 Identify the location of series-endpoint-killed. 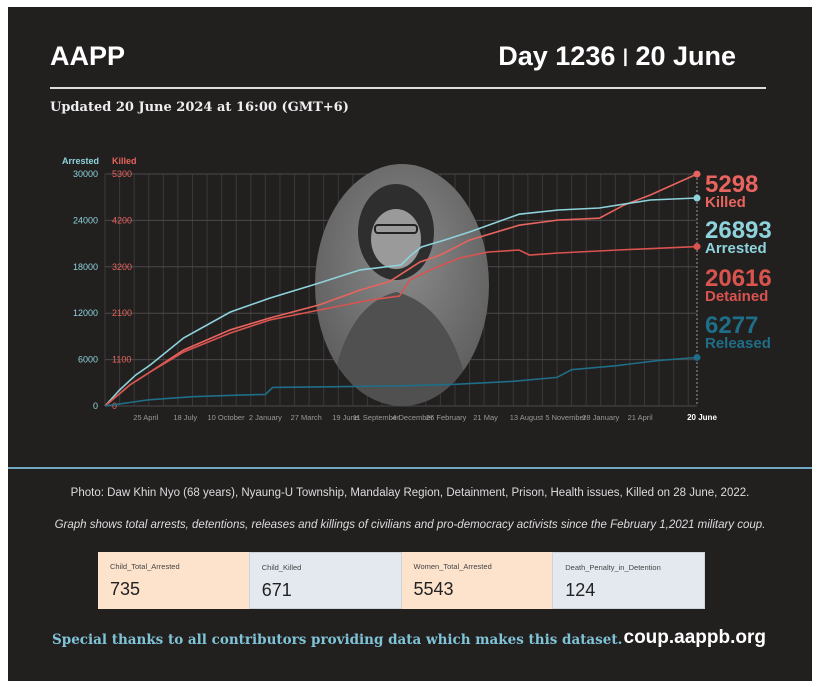
(697, 174).